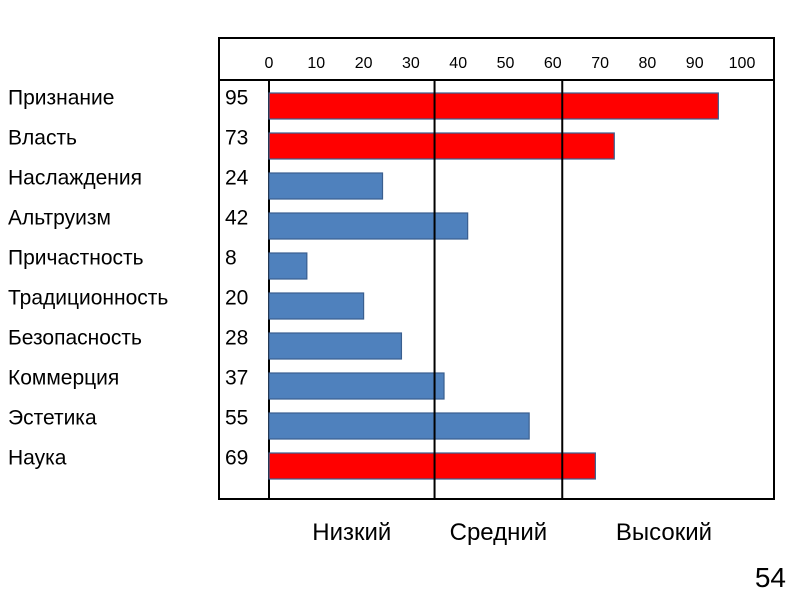  What do you see at coordinates (236, 338) in the screenshot?
I see `value-label: 28` at bounding box center [236, 338].